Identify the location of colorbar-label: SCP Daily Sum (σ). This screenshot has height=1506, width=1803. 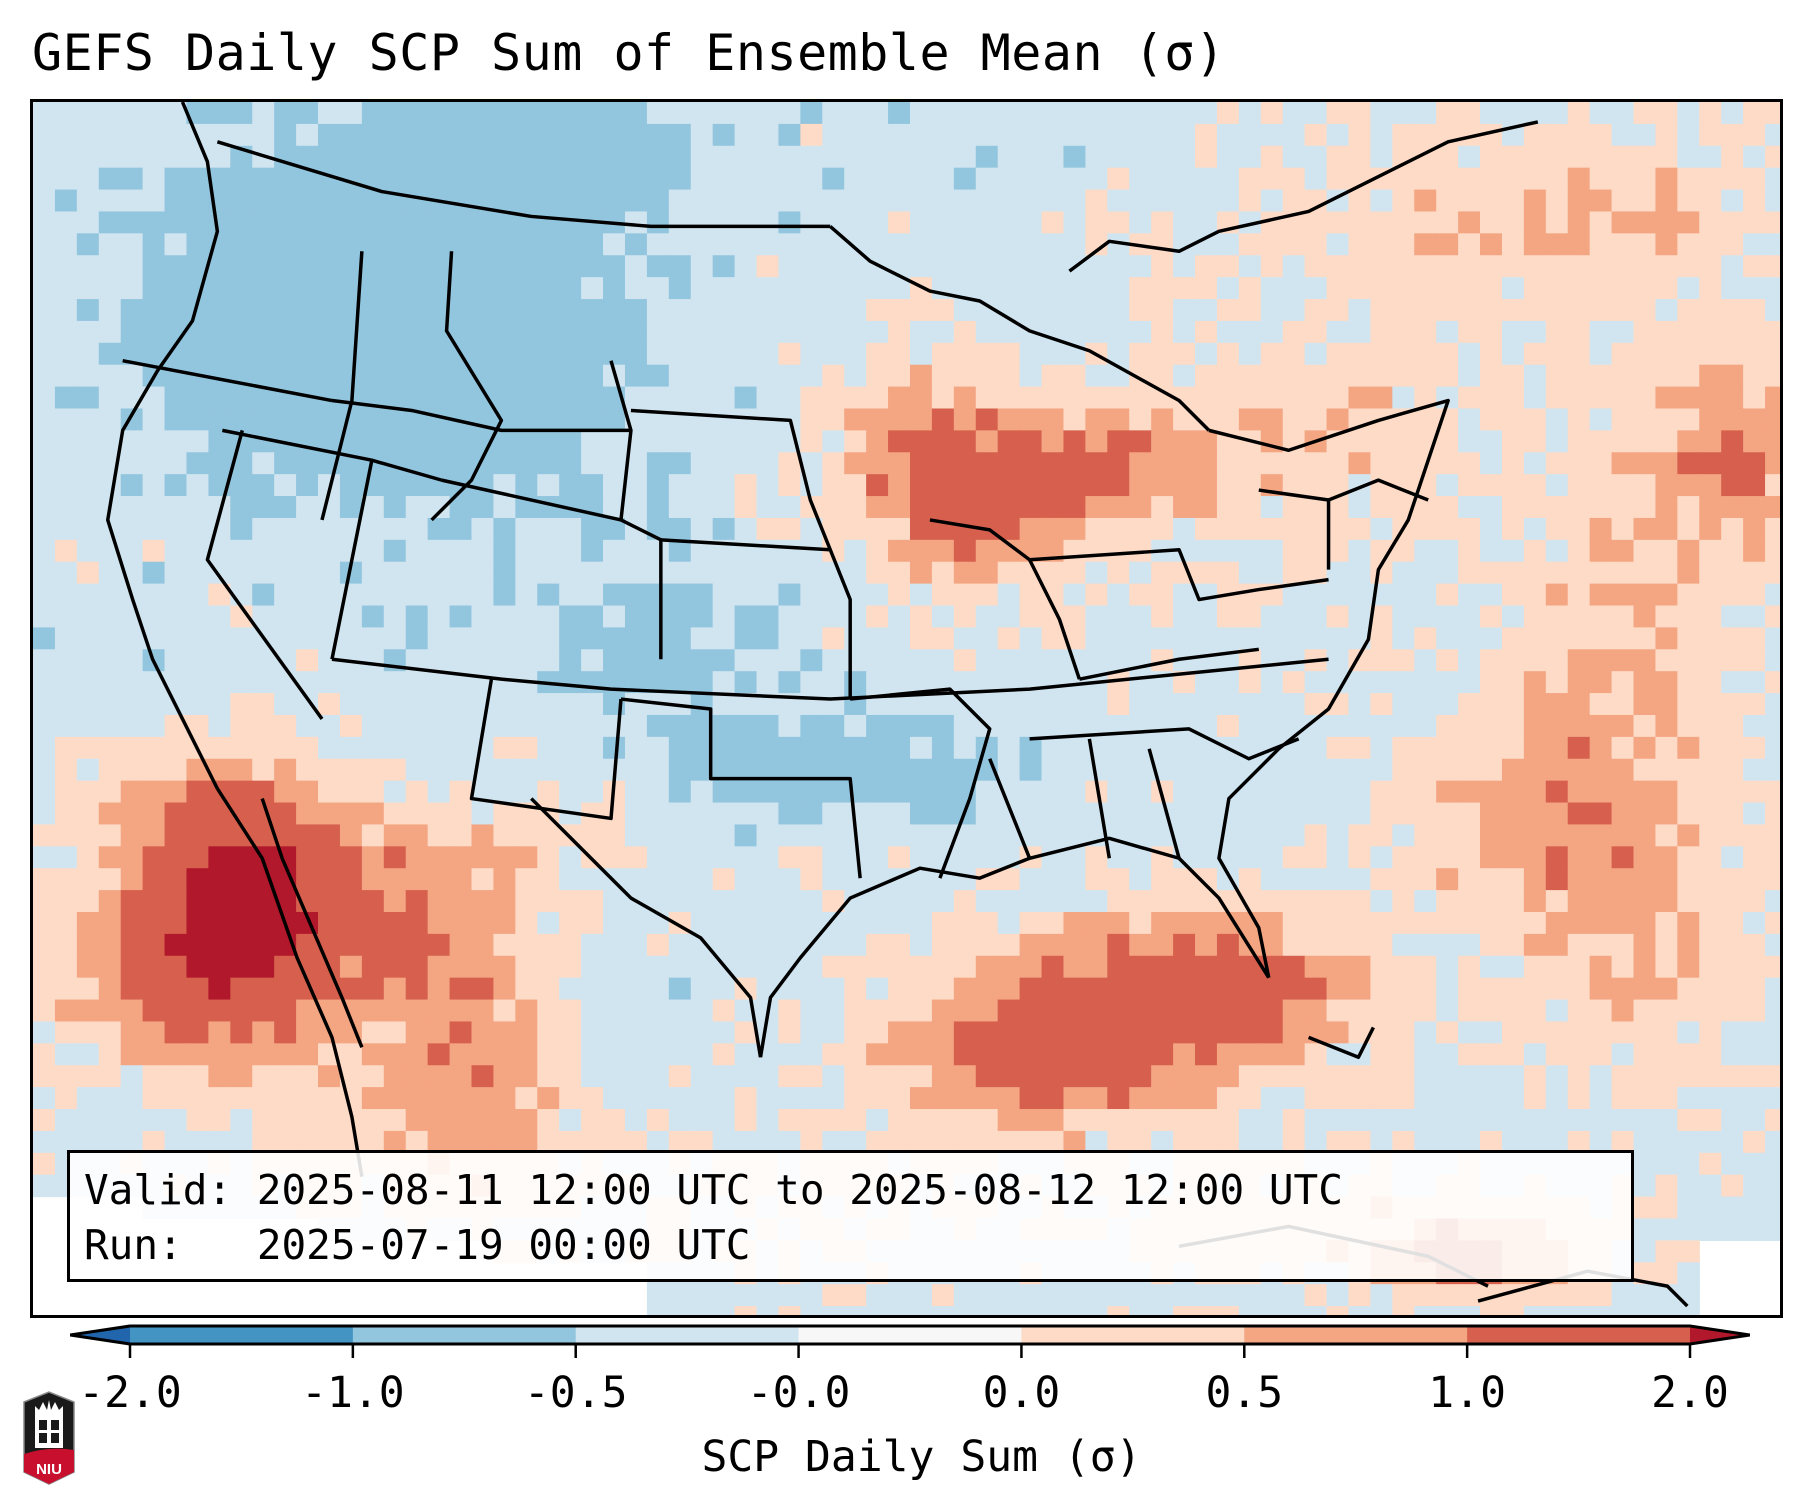
(921, 1457).